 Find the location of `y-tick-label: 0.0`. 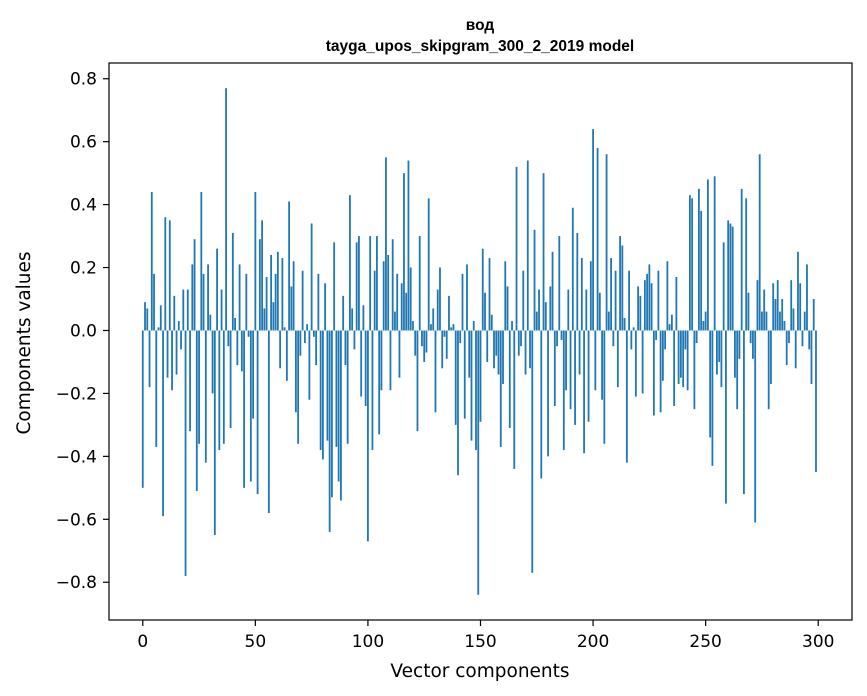

y-tick-label: 0.0 is located at coordinates (83, 331).